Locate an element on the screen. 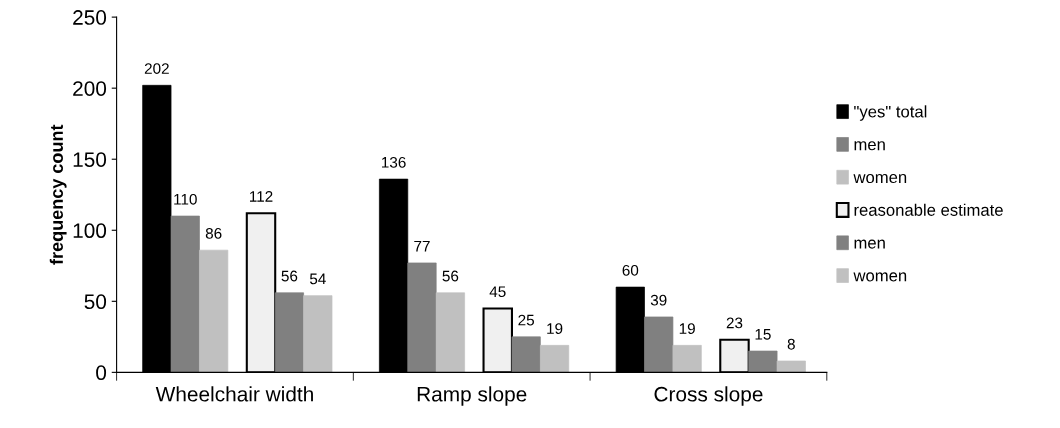  y-tick-label: 100 is located at coordinates (90, 231).